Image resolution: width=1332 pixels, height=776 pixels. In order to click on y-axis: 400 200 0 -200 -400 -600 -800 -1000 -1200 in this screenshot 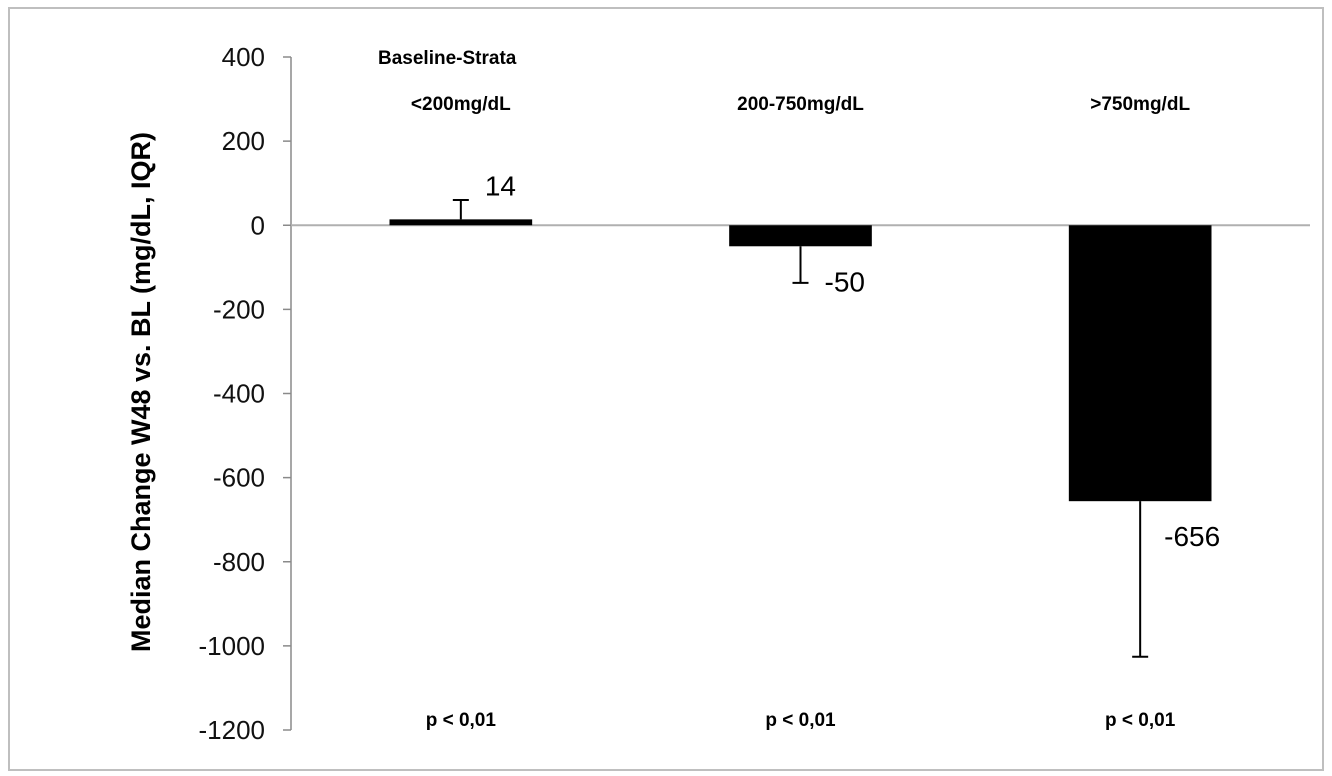, I will do `click(245, 393)`.